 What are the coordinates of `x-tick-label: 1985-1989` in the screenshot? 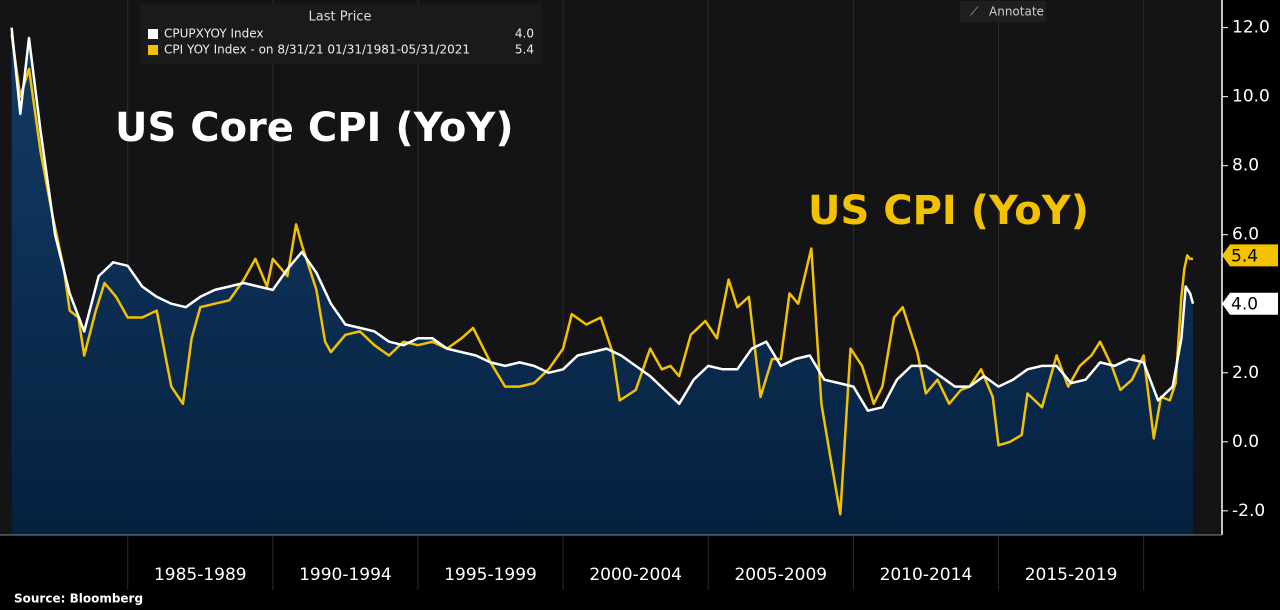 It's located at (200, 575).